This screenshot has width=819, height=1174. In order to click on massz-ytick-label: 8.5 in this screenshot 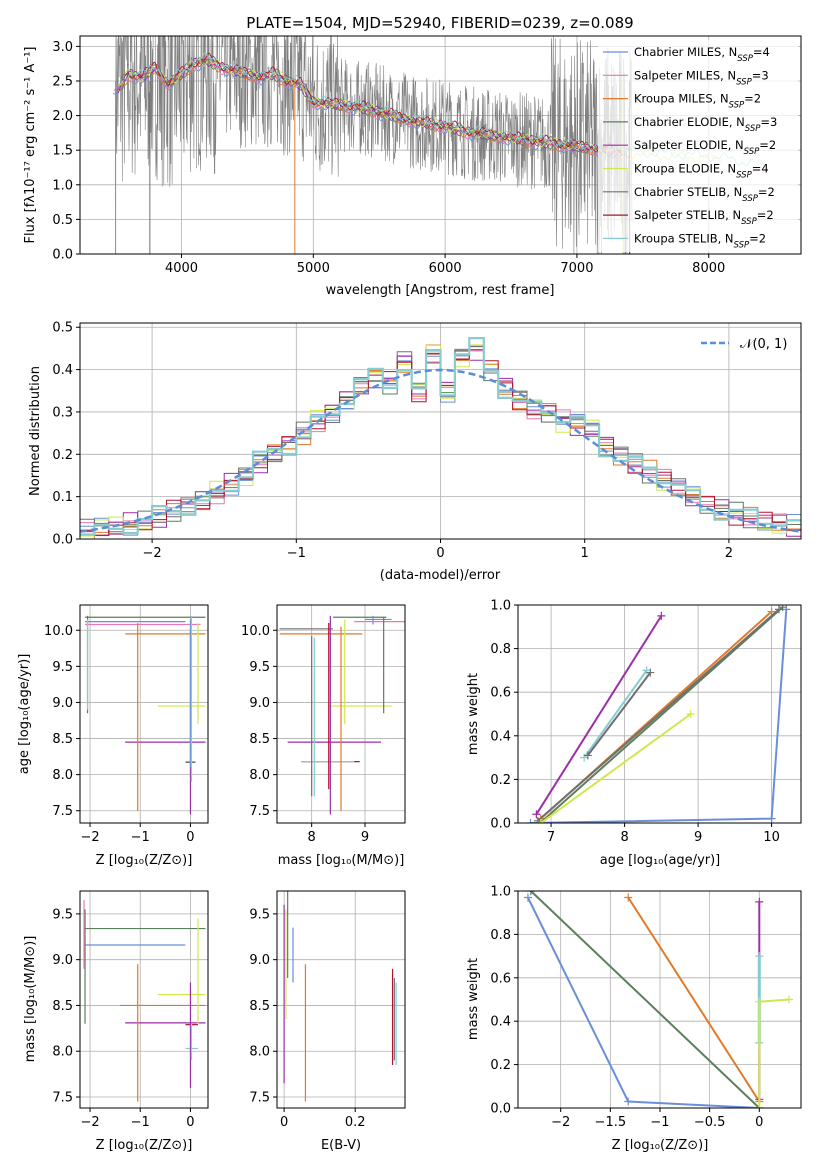, I will do `click(62, 1006)`.